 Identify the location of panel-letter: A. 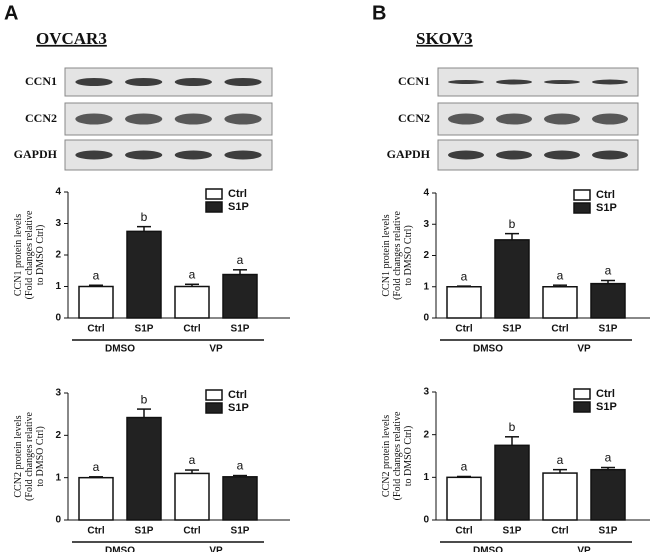
(11, 13).